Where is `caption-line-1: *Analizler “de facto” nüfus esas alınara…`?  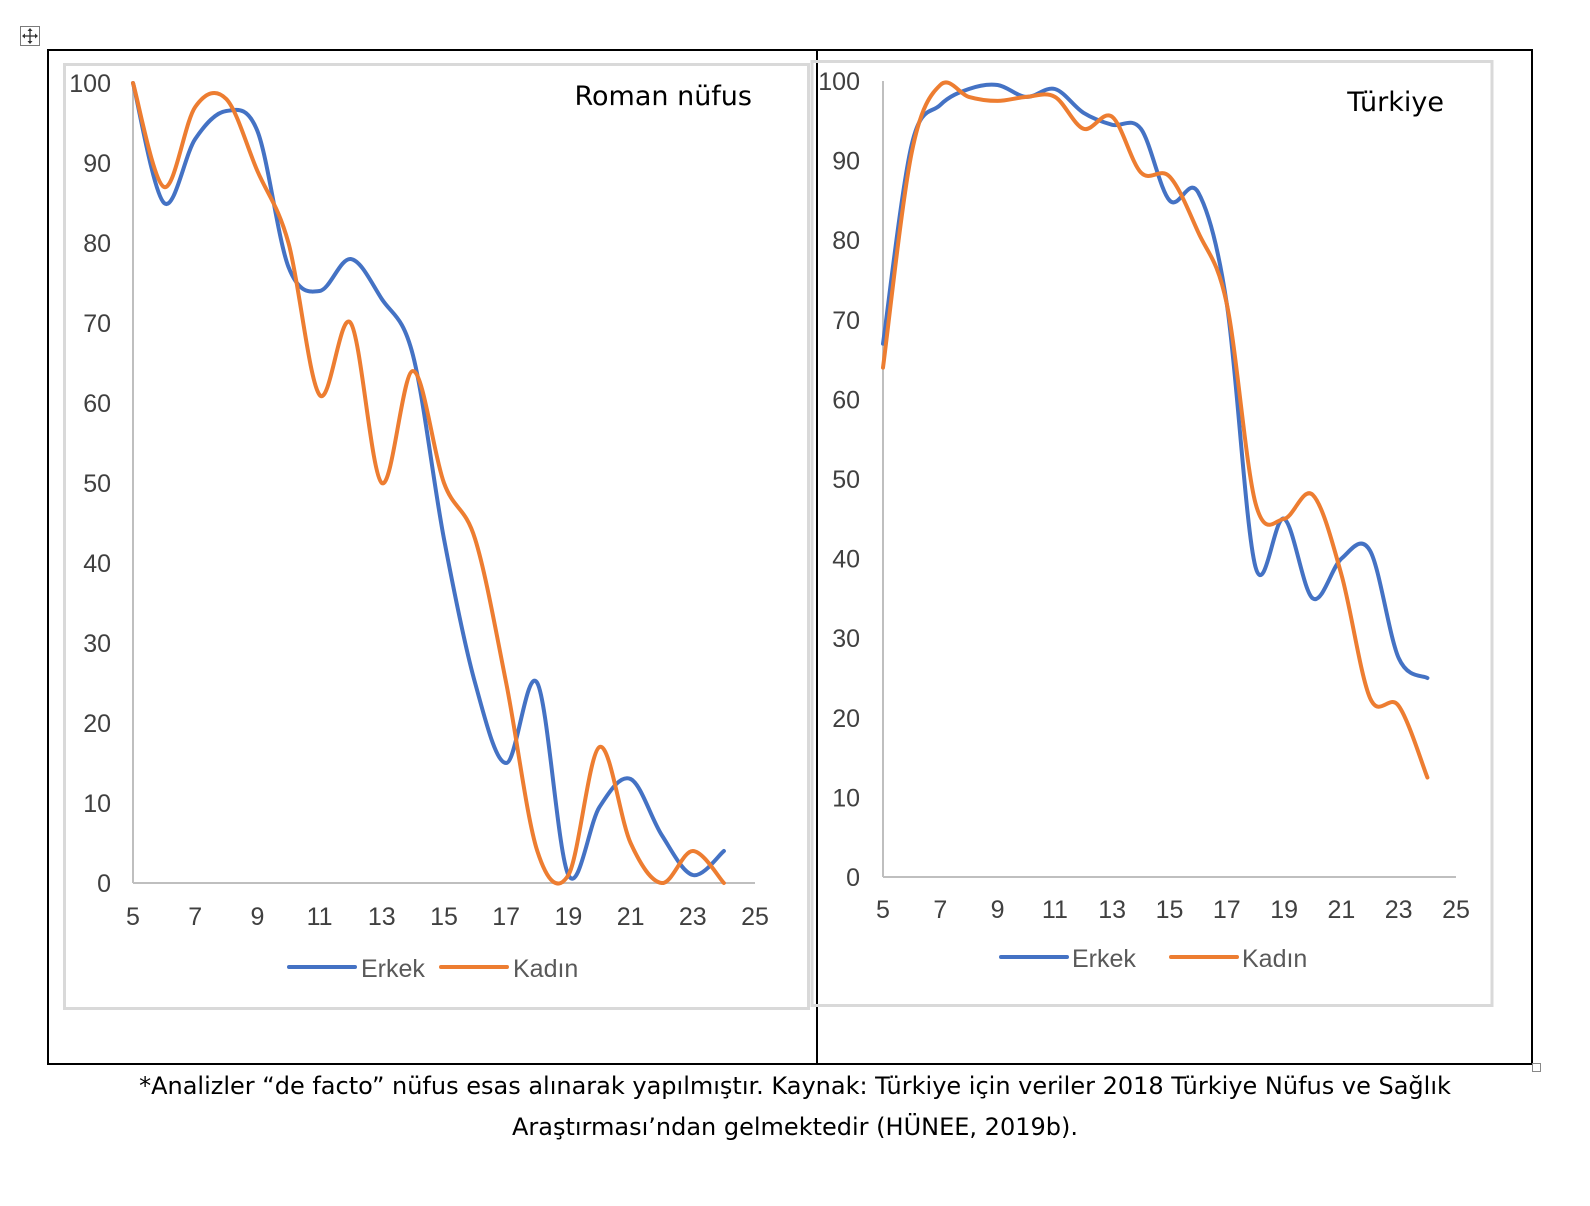
caption-line-1: *Analizler “de facto” nüfus esas alınara… is located at coordinates (795, 1086).